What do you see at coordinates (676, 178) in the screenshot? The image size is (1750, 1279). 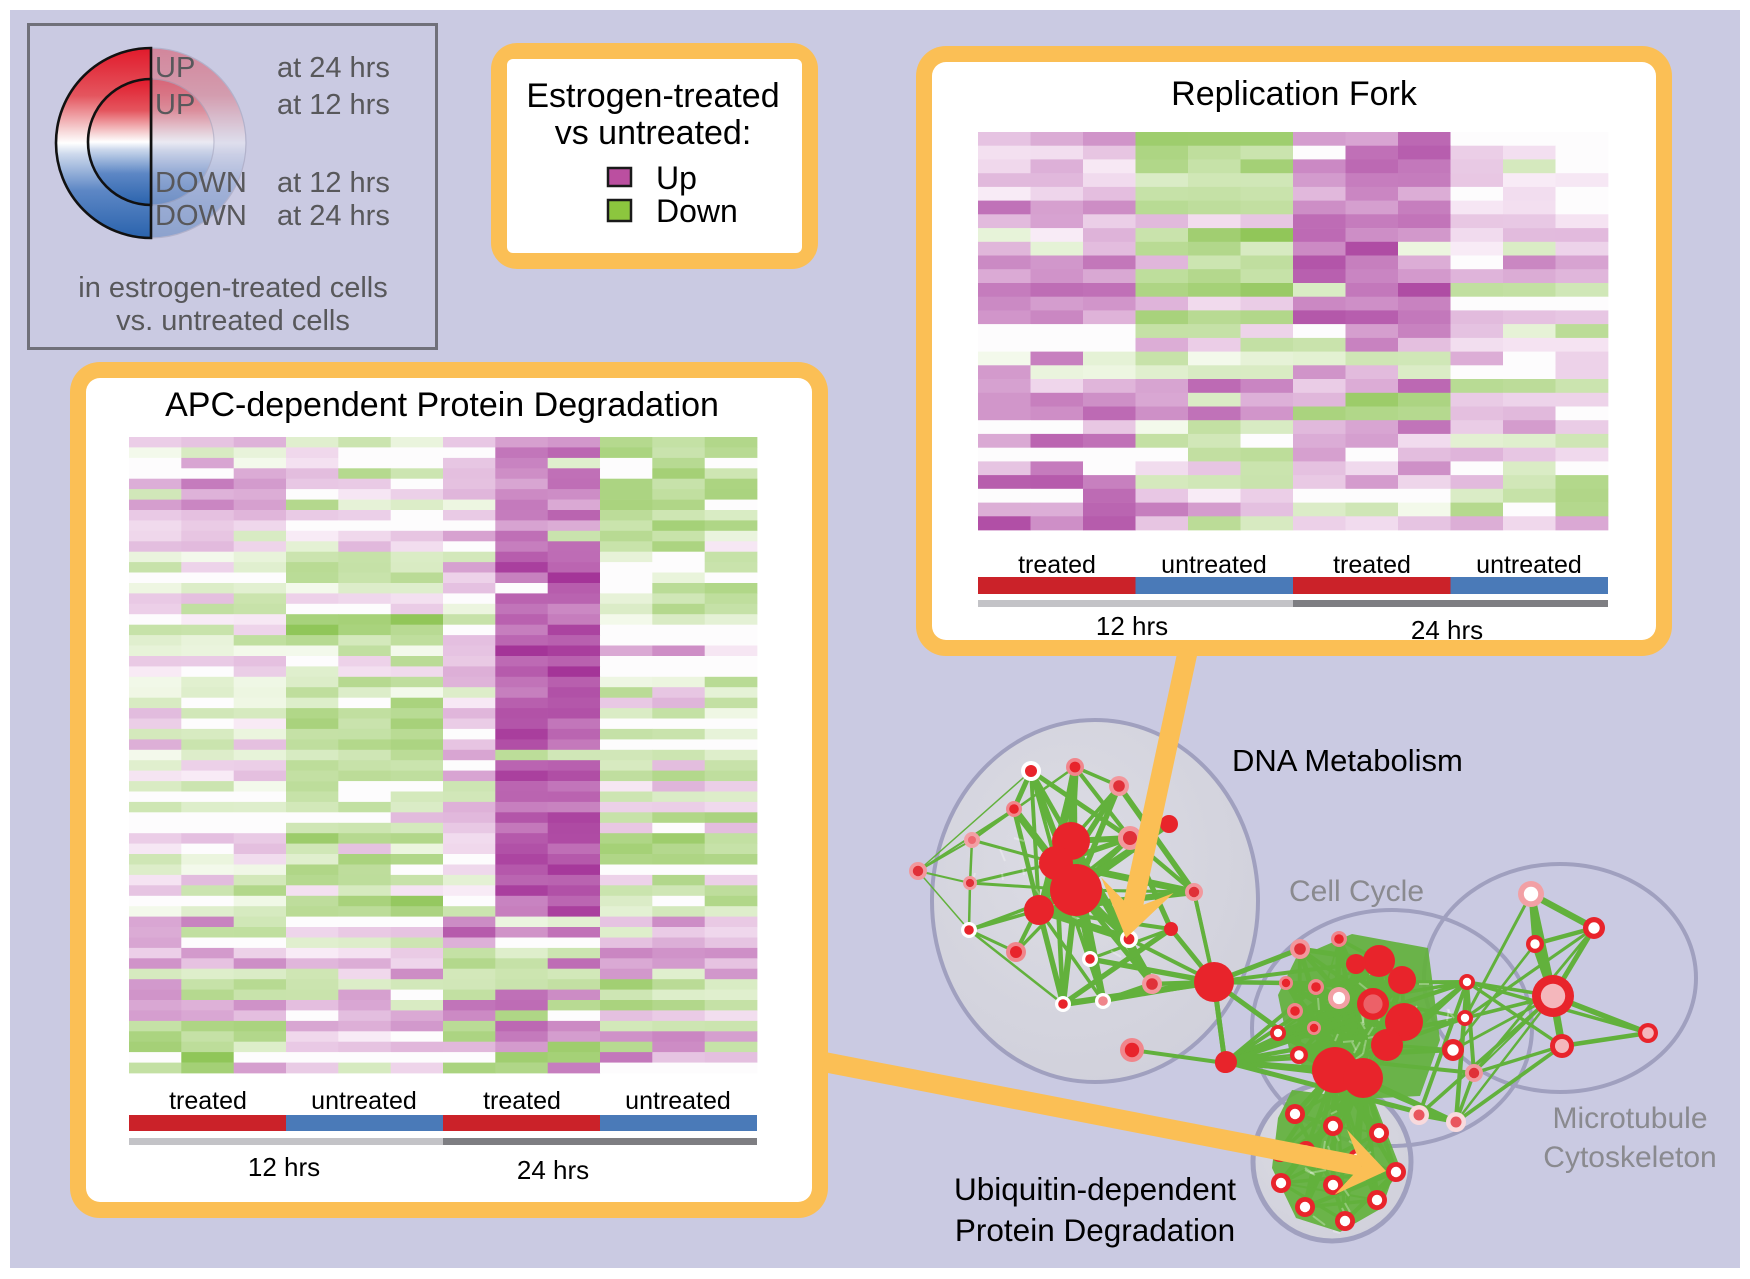 I see `svg-text: Up` at bounding box center [676, 178].